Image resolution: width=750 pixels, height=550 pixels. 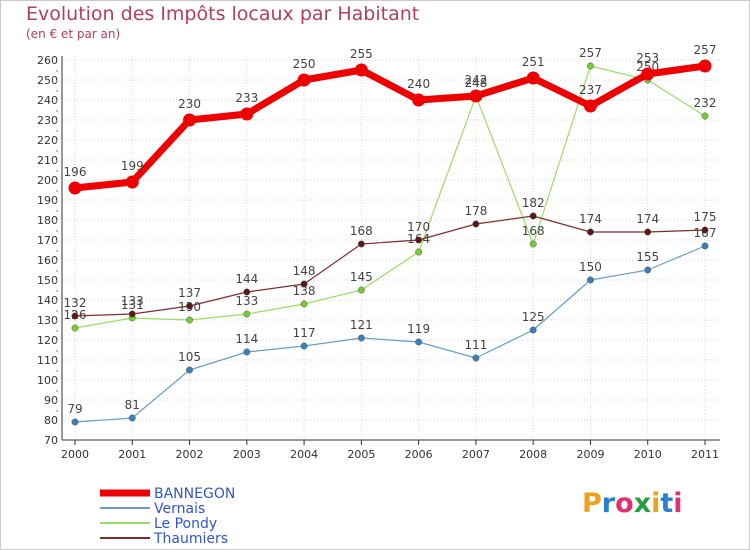 What do you see at coordinates (179, 509) in the screenshot?
I see `legend-label-vernais: Vernais` at bounding box center [179, 509].